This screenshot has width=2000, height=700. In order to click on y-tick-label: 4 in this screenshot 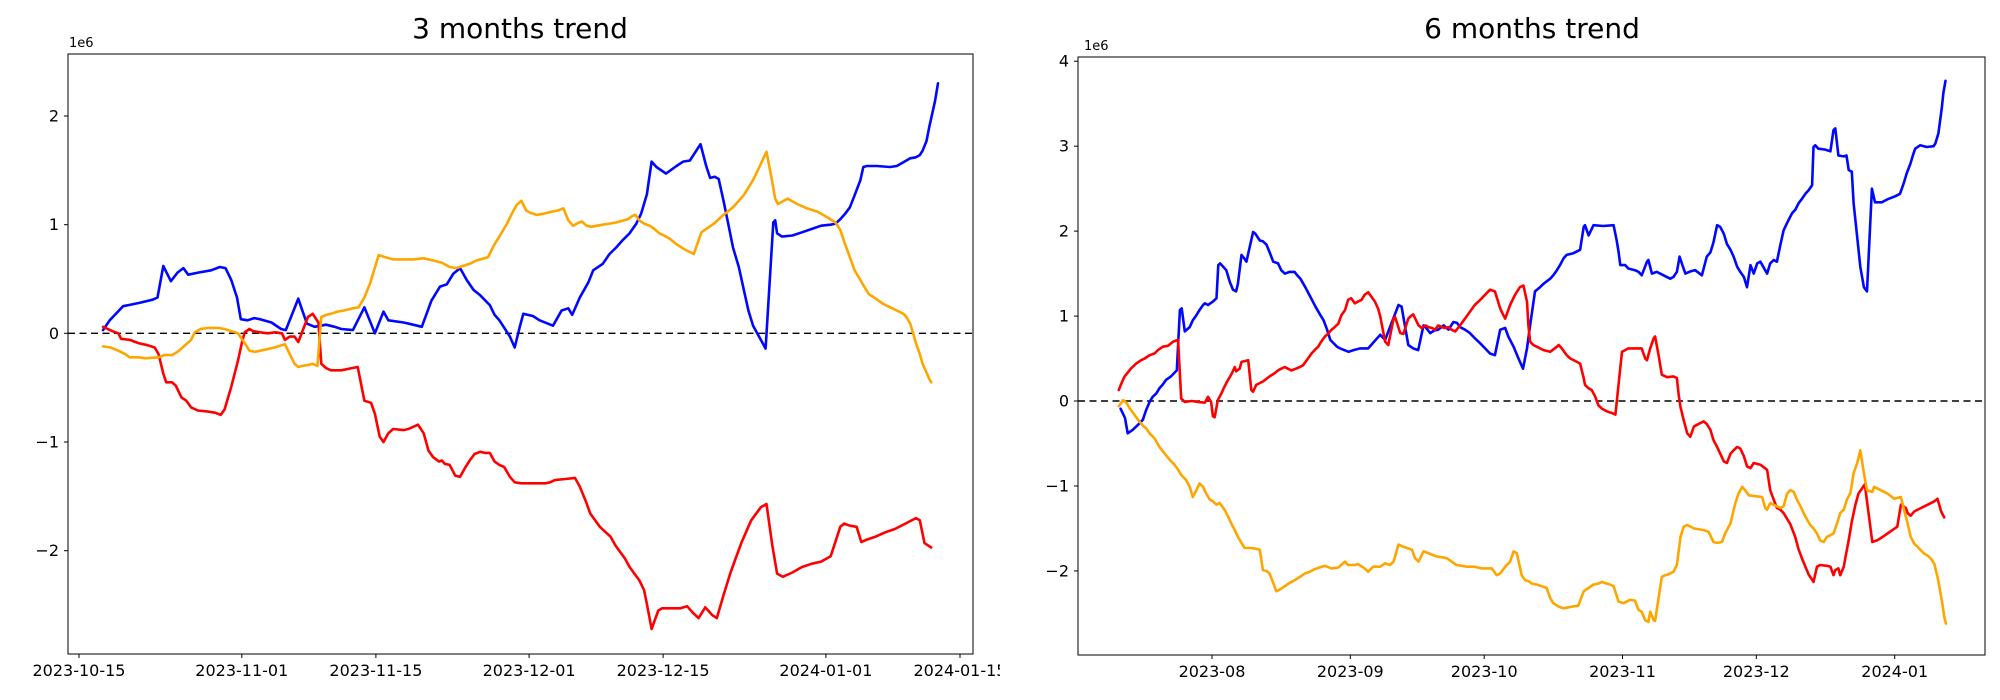, I will do `click(1064, 61)`.